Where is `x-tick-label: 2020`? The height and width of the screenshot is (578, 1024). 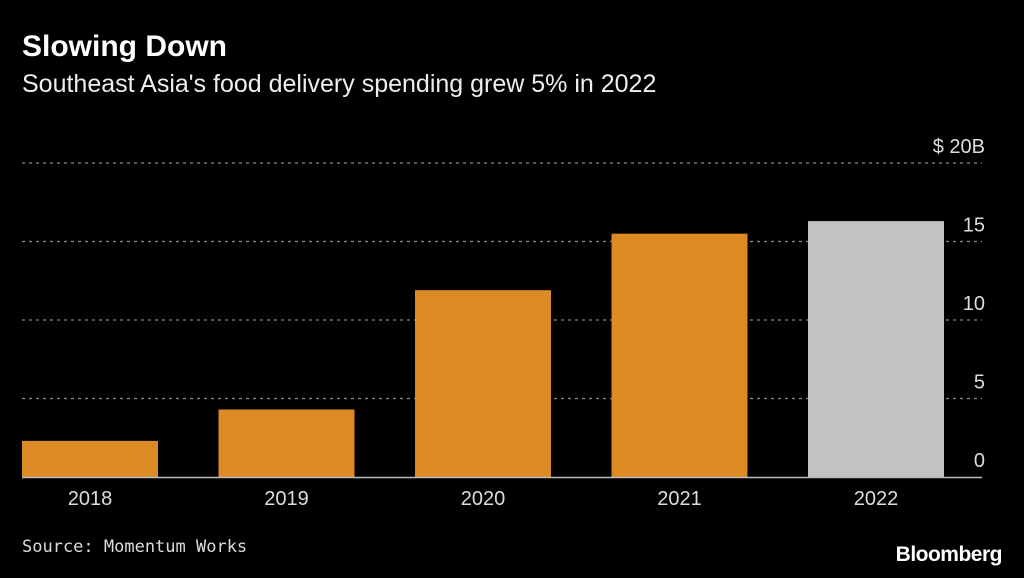 x-tick-label: 2020 is located at coordinates (483, 499).